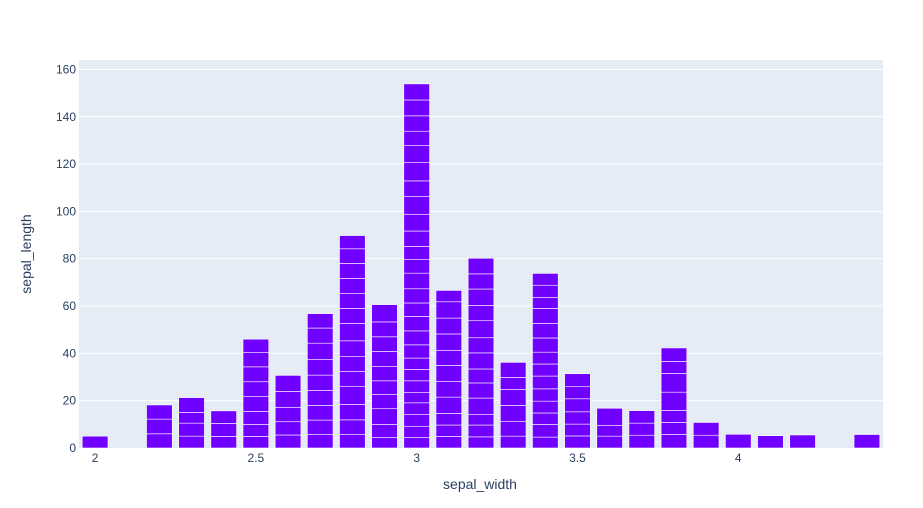 This screenshot has height=508, width=923. Describe the element at coordinates (70, 306) in the screenshot. I see `y-tick-label: 60` at that location.